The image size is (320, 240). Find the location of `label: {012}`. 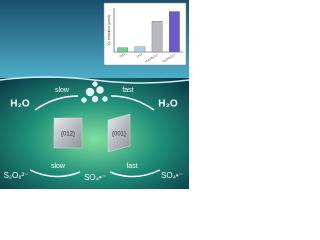

label: {012} is located at coordinates (68, 135).